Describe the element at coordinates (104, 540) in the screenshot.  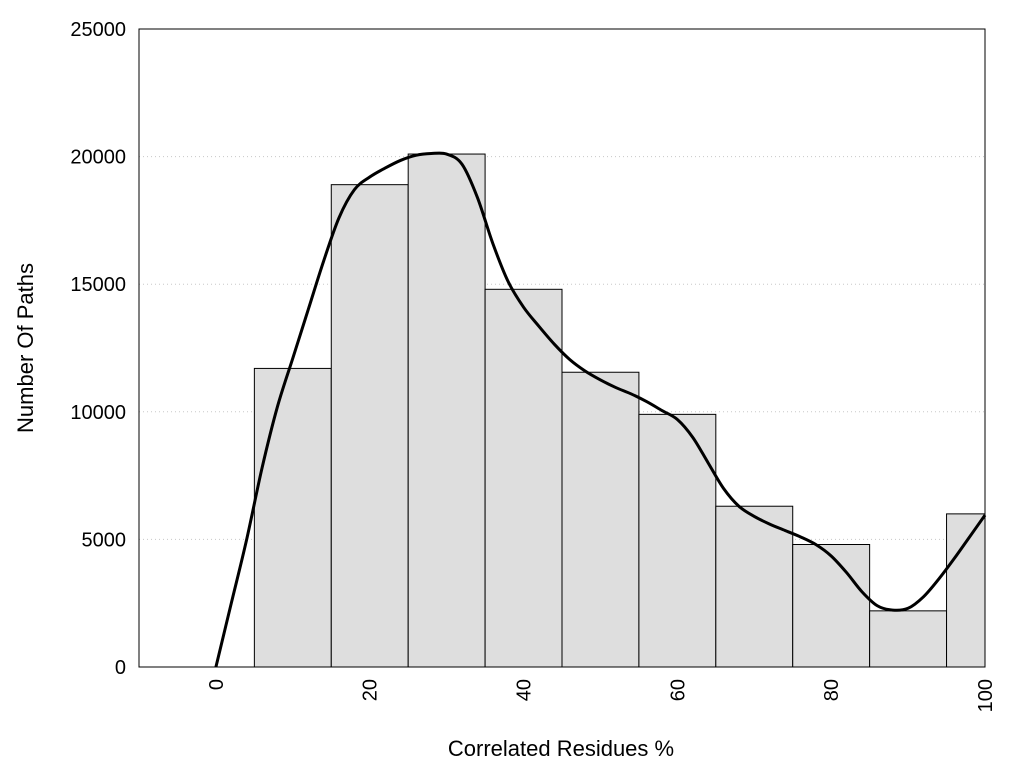
I see `y-tick-label: 5000` at that location.